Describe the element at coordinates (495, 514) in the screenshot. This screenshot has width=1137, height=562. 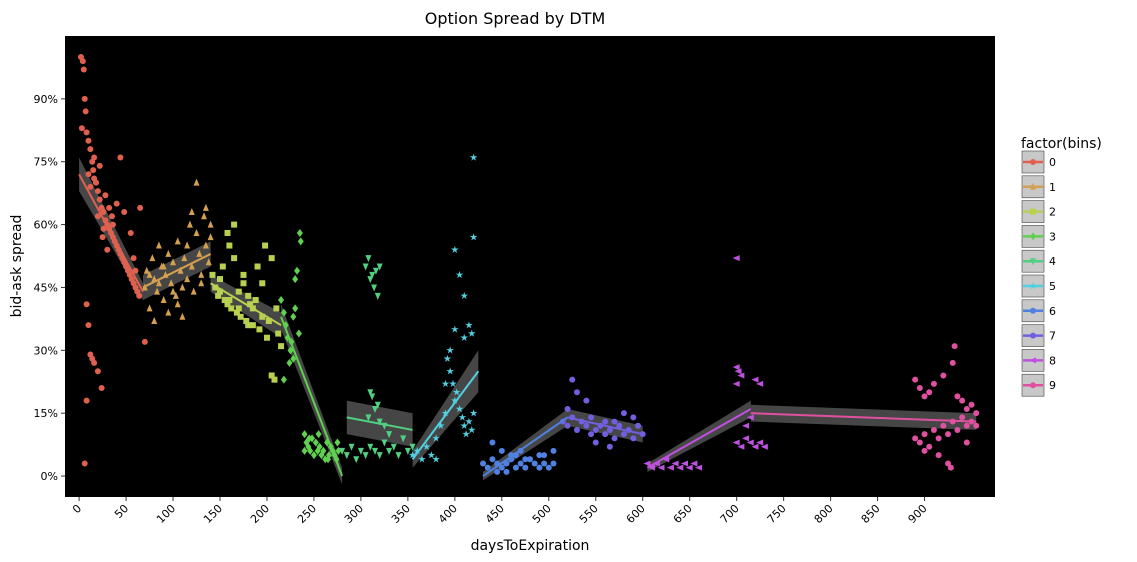
I see `x-tick-label: 450` at that location.